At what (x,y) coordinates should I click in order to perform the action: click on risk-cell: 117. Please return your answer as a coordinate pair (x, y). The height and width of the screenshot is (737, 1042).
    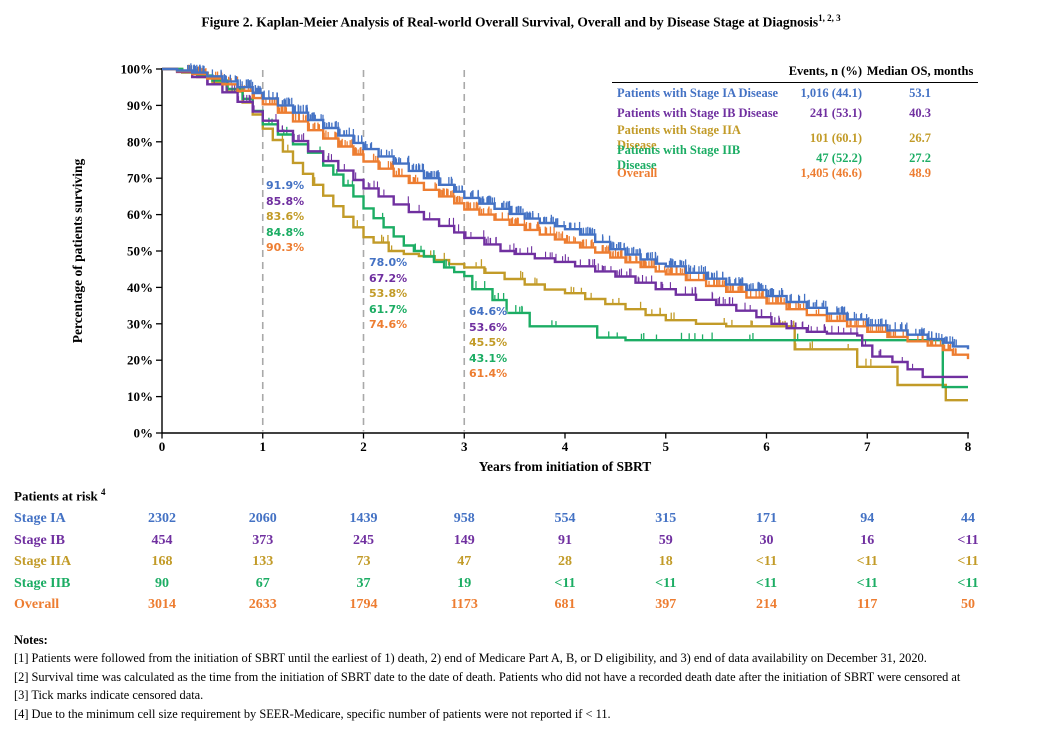
    Looking at the image, I should click on (867, 604).